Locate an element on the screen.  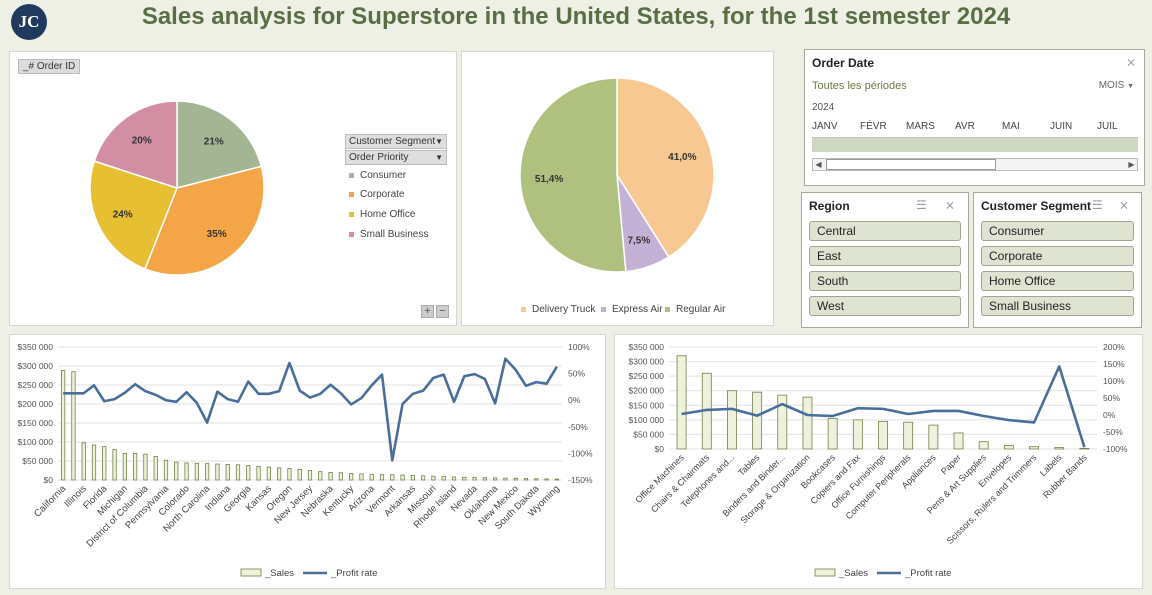
month-label: AVR is located at coordinates (965, 126).